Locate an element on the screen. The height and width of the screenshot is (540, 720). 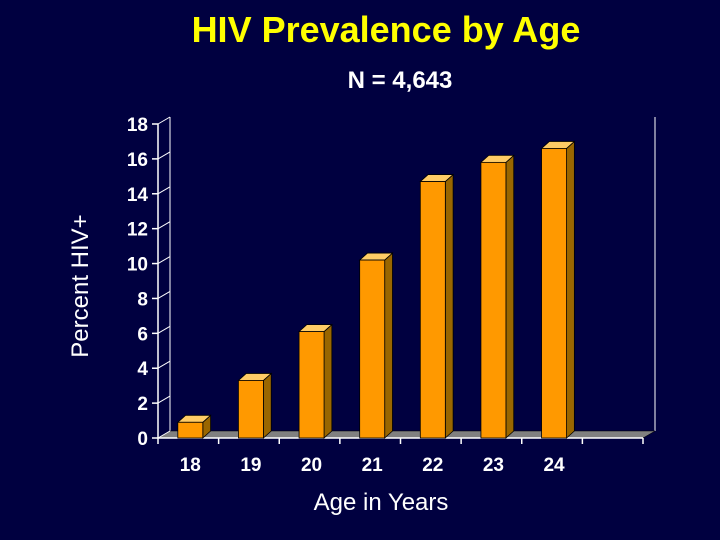
chart-floor is located at coordinates (406, 434).